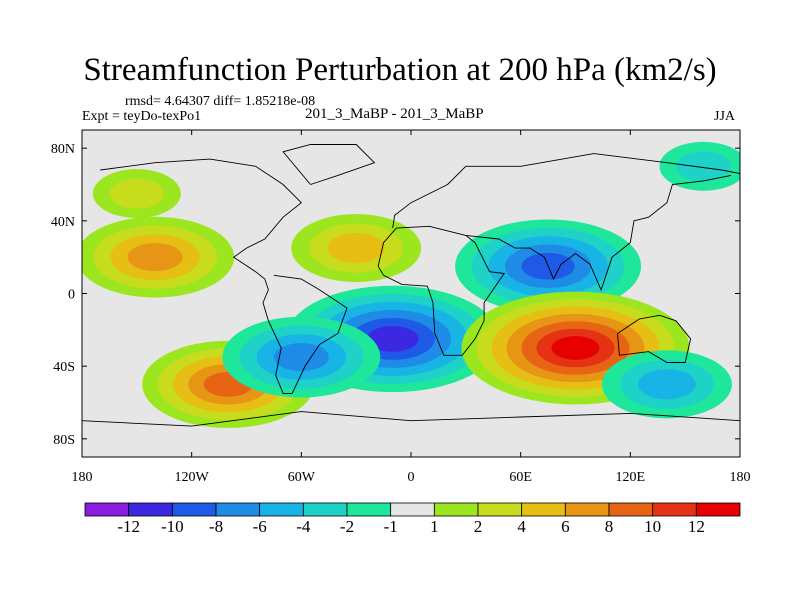 This screenshot has width=800, height=600. What do you see at coordinates (575, 348) in the screenshot?
I see `contour-indian-ocean-high` at bounding box center [575, 348].